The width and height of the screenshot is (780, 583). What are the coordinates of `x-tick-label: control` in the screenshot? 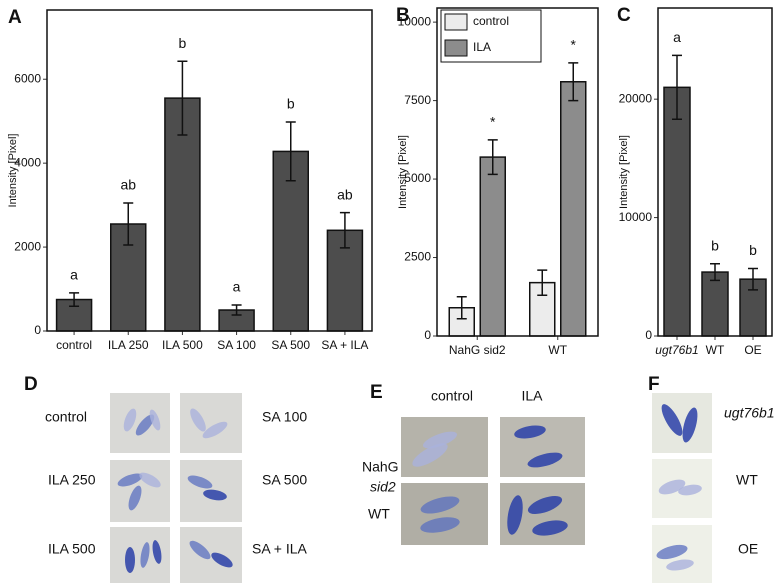 It's located at (74, 345).